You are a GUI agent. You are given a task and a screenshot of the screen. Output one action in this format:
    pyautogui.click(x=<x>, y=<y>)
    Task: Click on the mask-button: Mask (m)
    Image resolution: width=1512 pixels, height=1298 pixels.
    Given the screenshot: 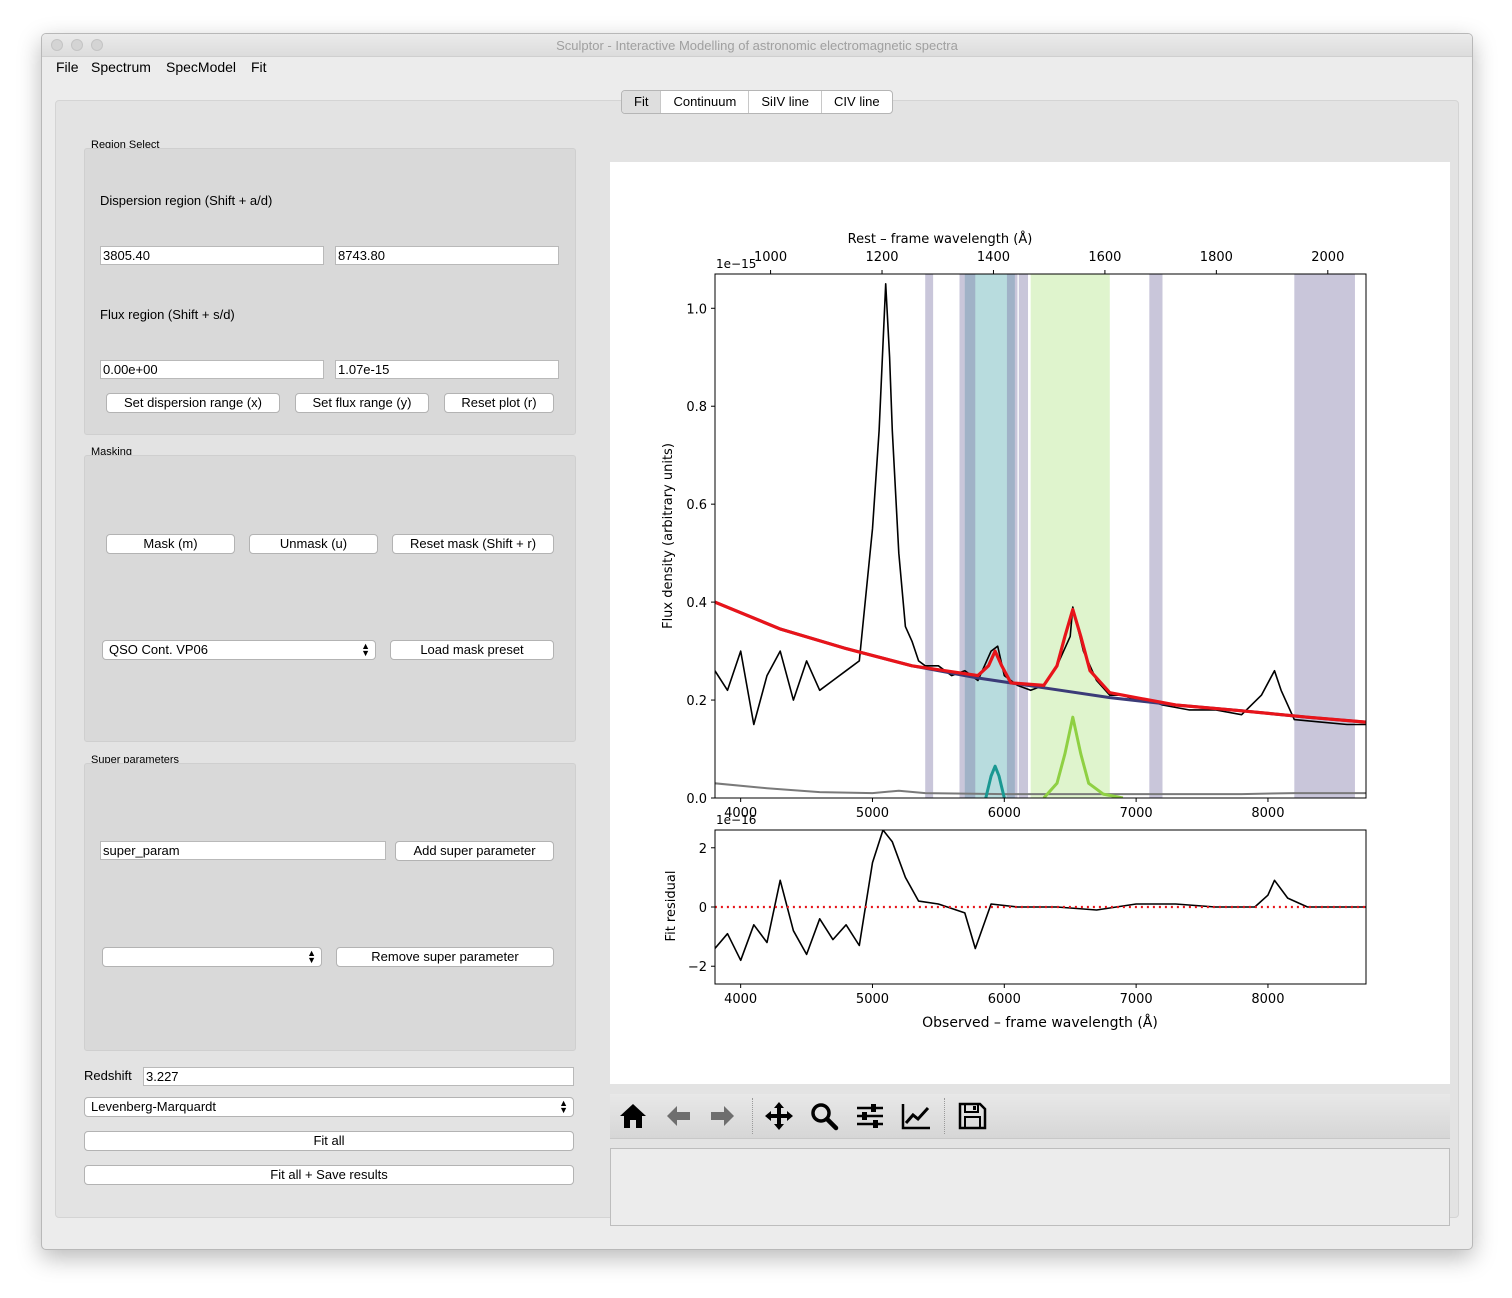 What is the action you would take?
    pyautogui.click(x=170, y=544)
    